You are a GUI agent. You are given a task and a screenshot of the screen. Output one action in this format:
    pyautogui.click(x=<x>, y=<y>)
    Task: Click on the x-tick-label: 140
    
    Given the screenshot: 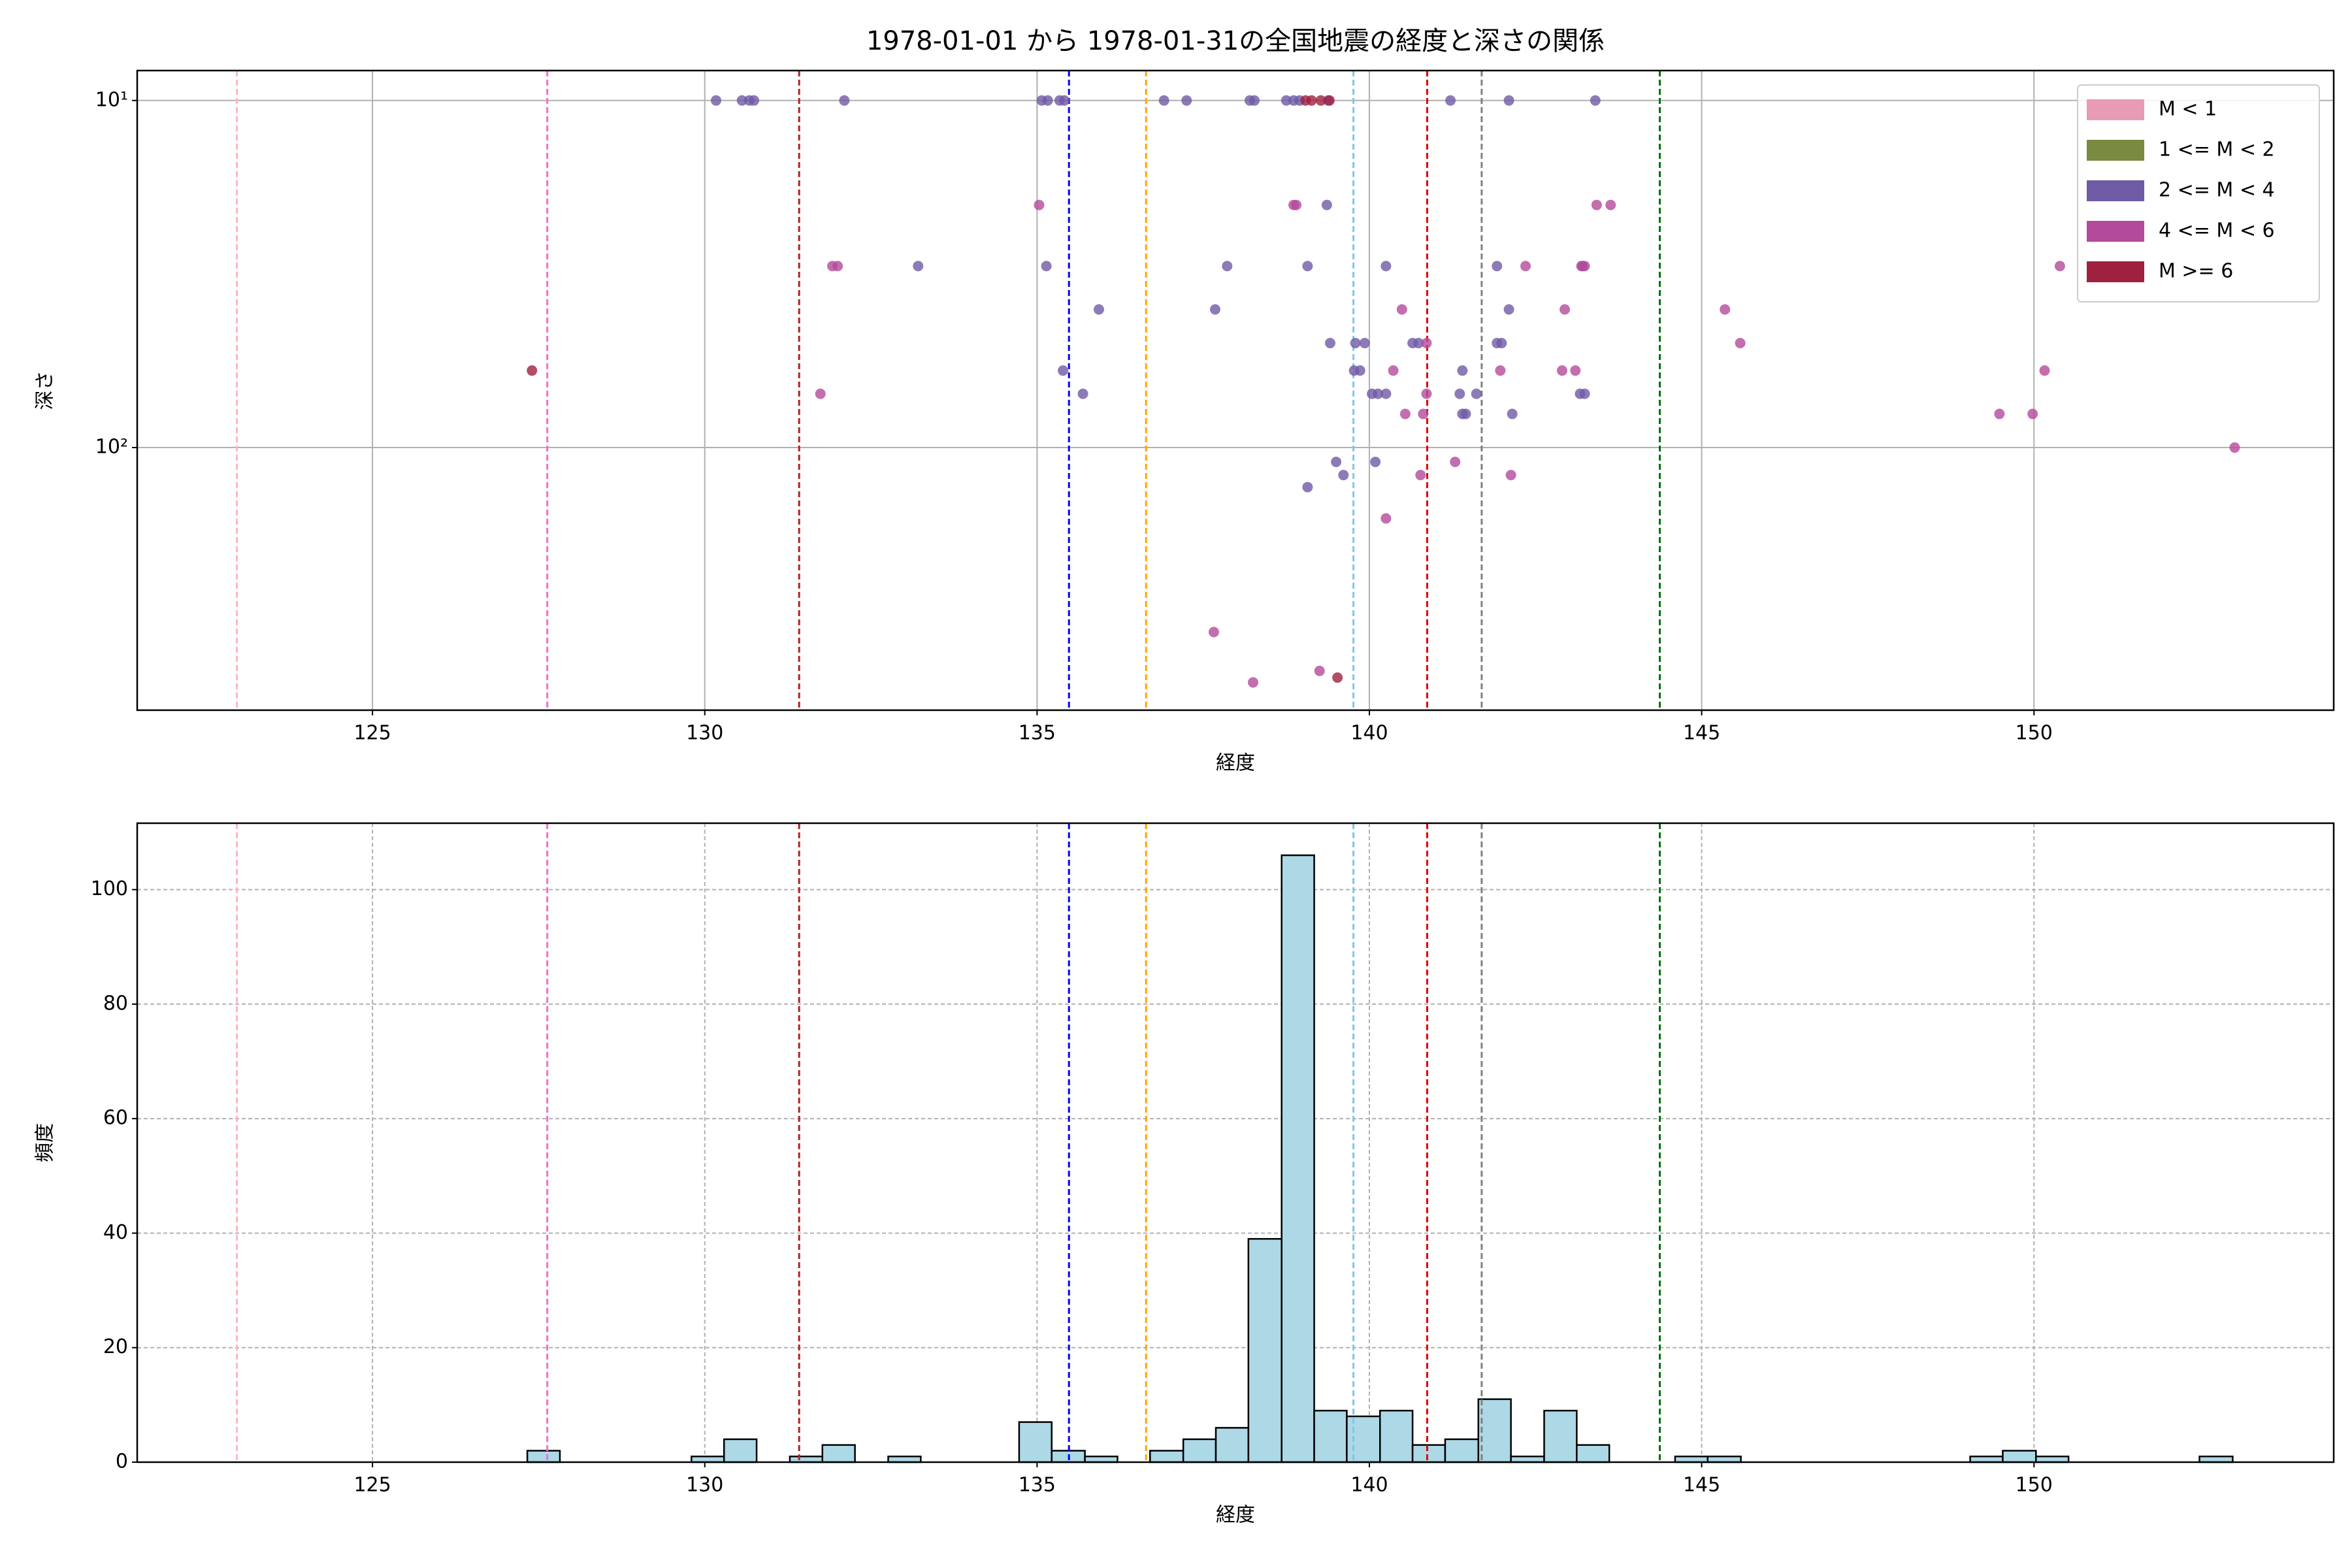 What is the action you would take?
    pyautogui.click(x=1369, y=733)
    